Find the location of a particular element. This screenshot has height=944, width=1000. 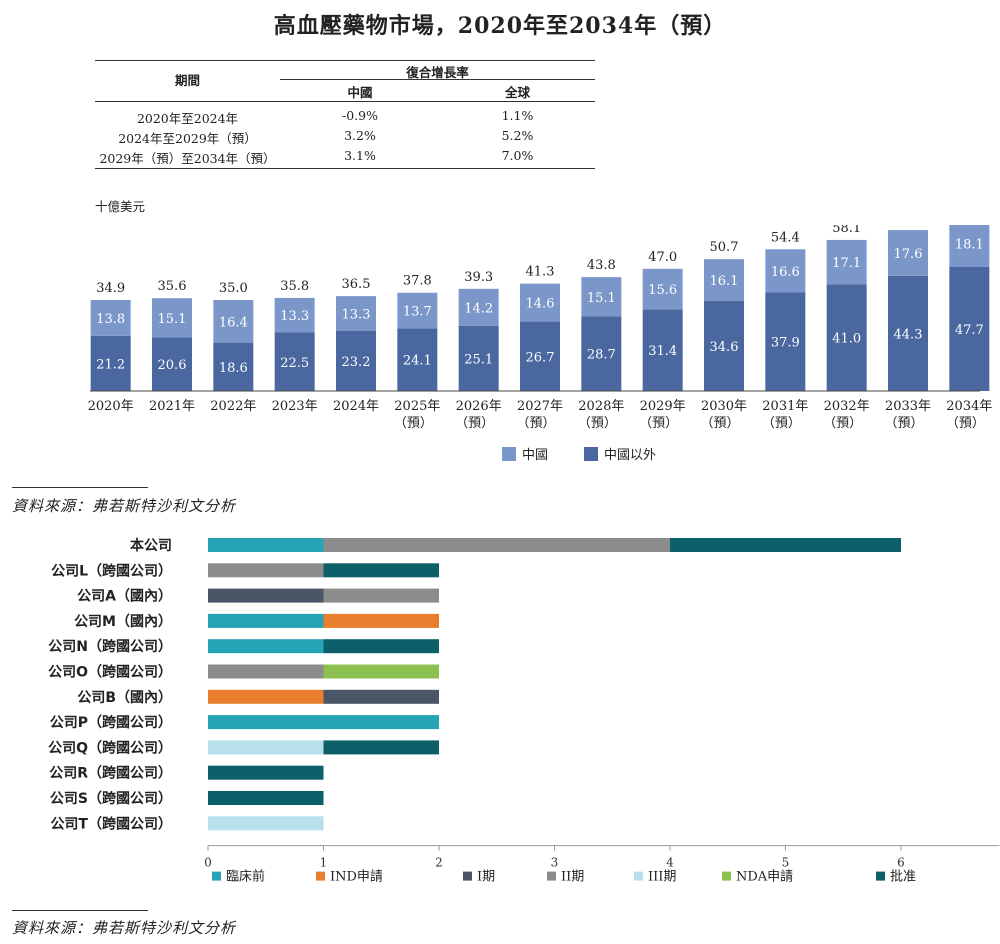

x-tick-label: 5 is located at coordinates (786, 863).